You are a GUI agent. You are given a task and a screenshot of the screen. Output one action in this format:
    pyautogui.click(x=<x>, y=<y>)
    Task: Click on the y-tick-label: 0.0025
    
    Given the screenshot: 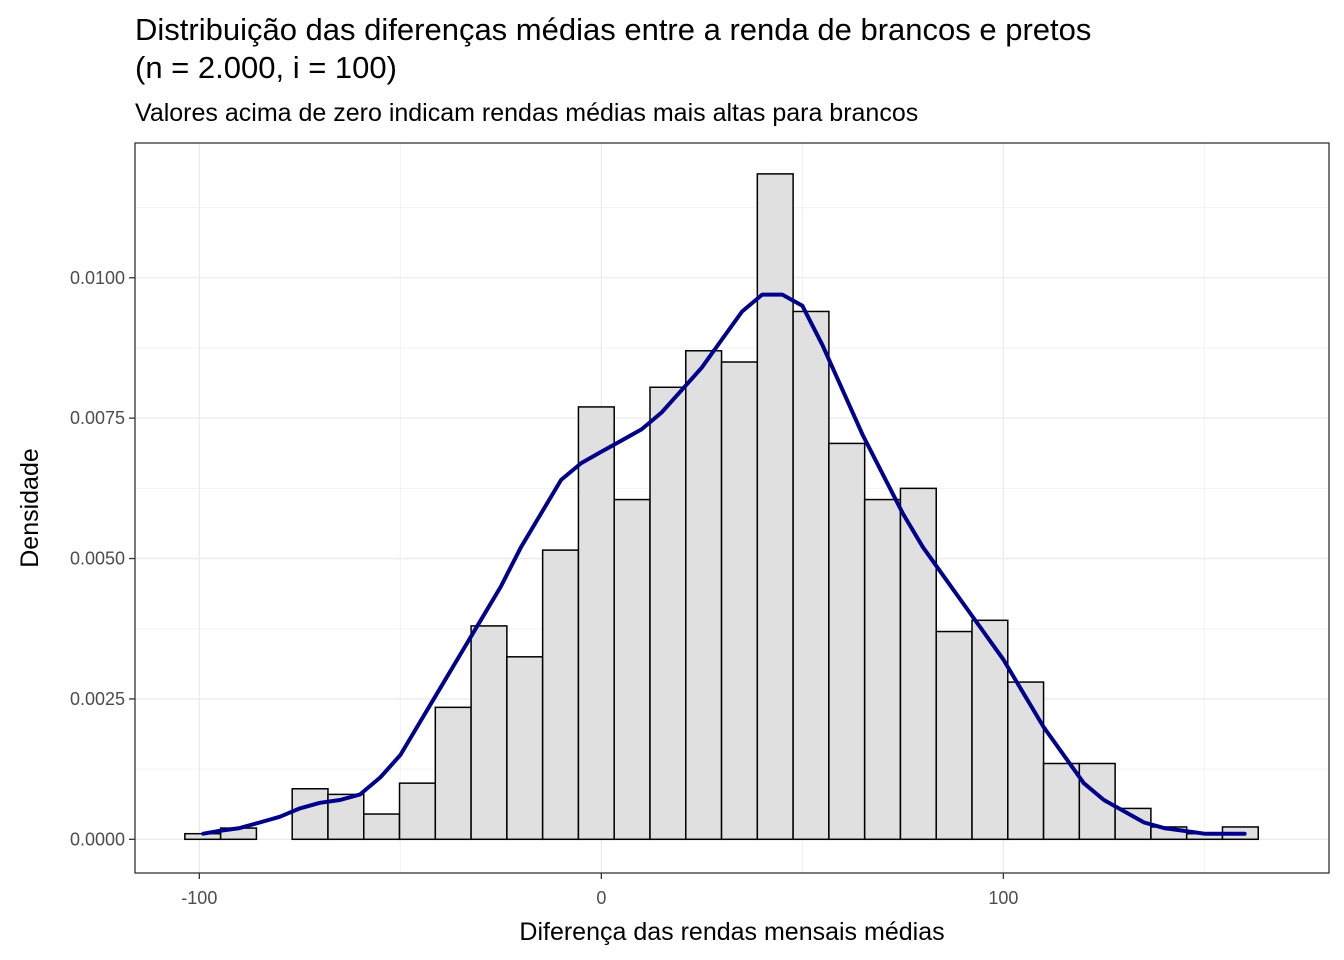 What is the action you would take?
    pyautogui.click(x=97, y=699)
    